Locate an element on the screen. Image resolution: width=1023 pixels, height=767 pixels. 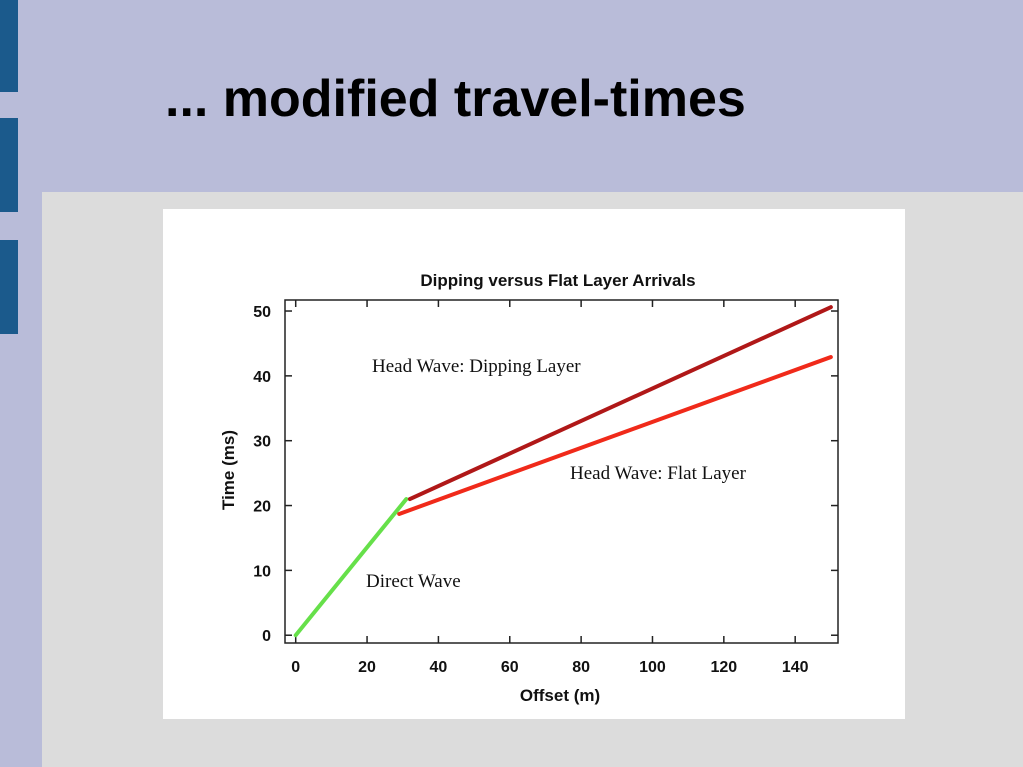
chart-title: Dipping versus Flat Layer Arrivals is located at coordinates (557, 280).